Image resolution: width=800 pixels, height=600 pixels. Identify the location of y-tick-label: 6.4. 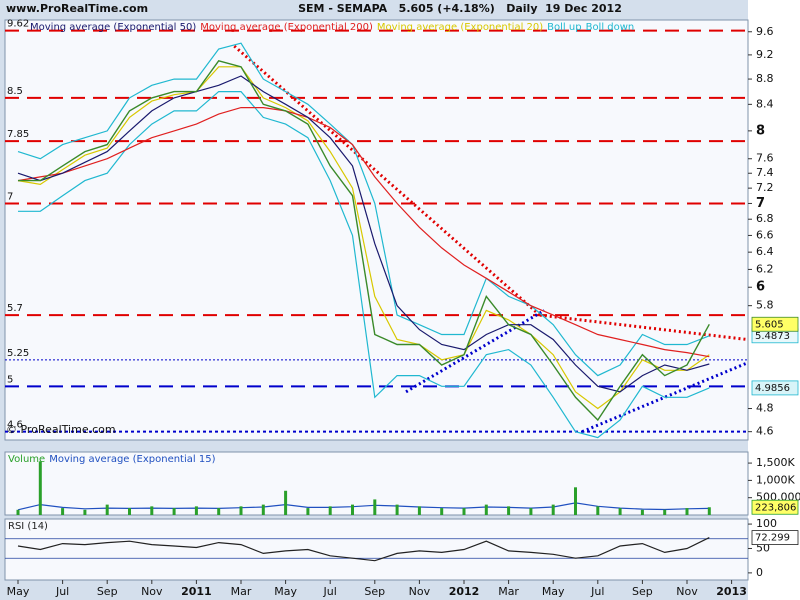
(765, 251).